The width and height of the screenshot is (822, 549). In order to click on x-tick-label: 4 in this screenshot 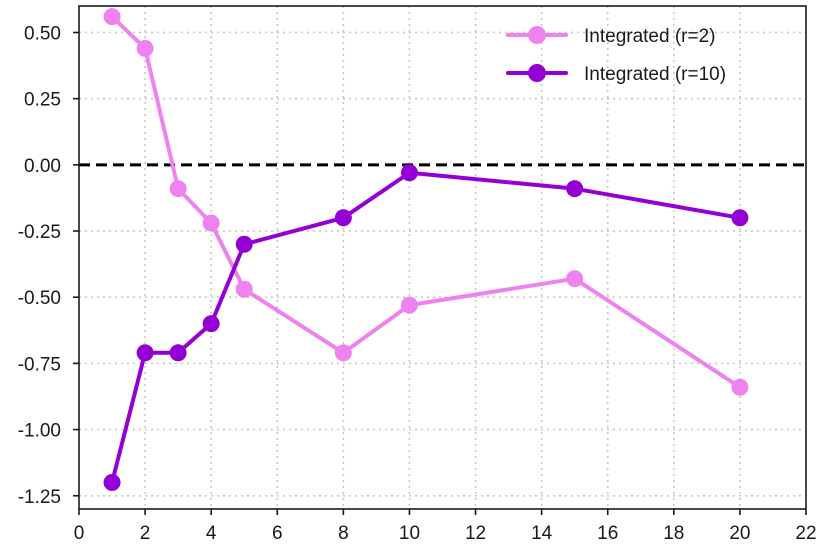, I will do `click(211, 533)`.